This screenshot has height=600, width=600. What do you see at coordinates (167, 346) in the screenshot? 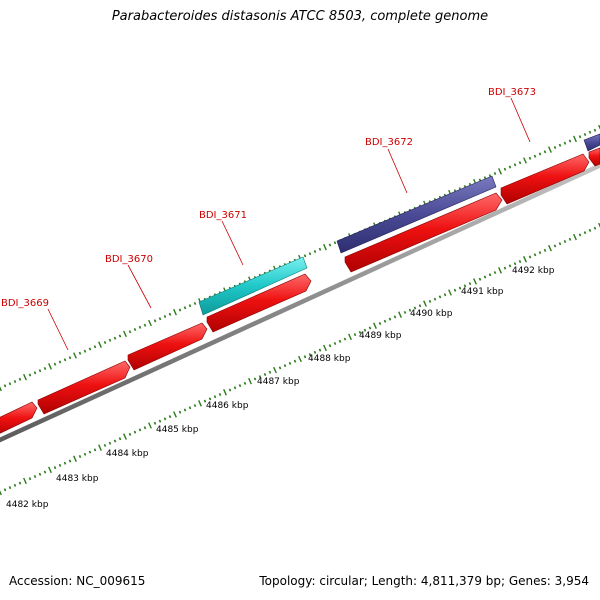
I see `gene-arrow-bdi-3670b` at bounding box center [167, 346].